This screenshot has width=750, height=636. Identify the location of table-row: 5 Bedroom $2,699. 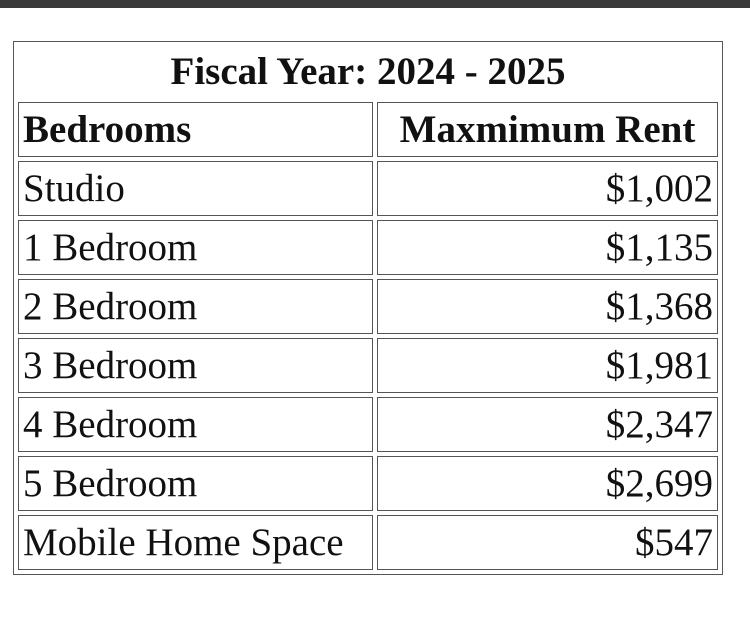
(368, 483).